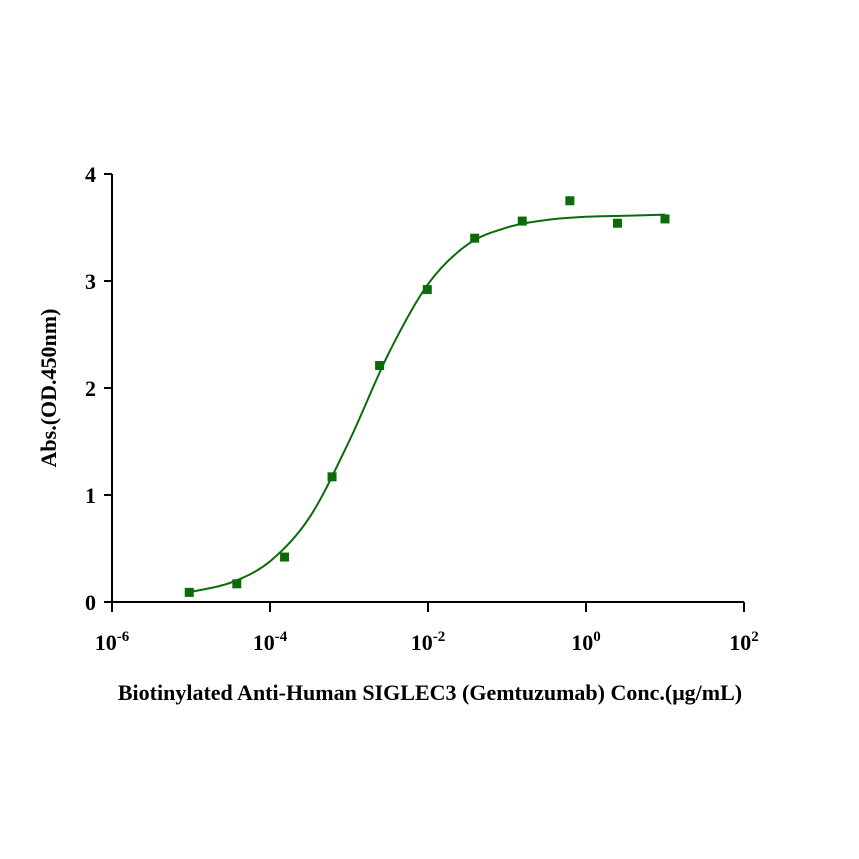 Image resolution: width=859 pixels, height=859 pixels. What do you see at coordinates (90, 281) in the screenshot?
I see `y-tick-label: 3` at bounding box center [90, 281].